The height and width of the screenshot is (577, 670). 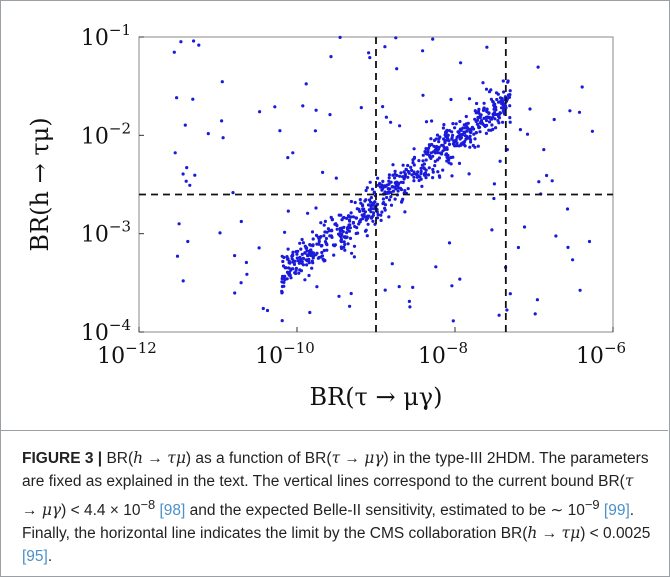 I want to click on caption-fragment: −8, so click(x=148, y=504).